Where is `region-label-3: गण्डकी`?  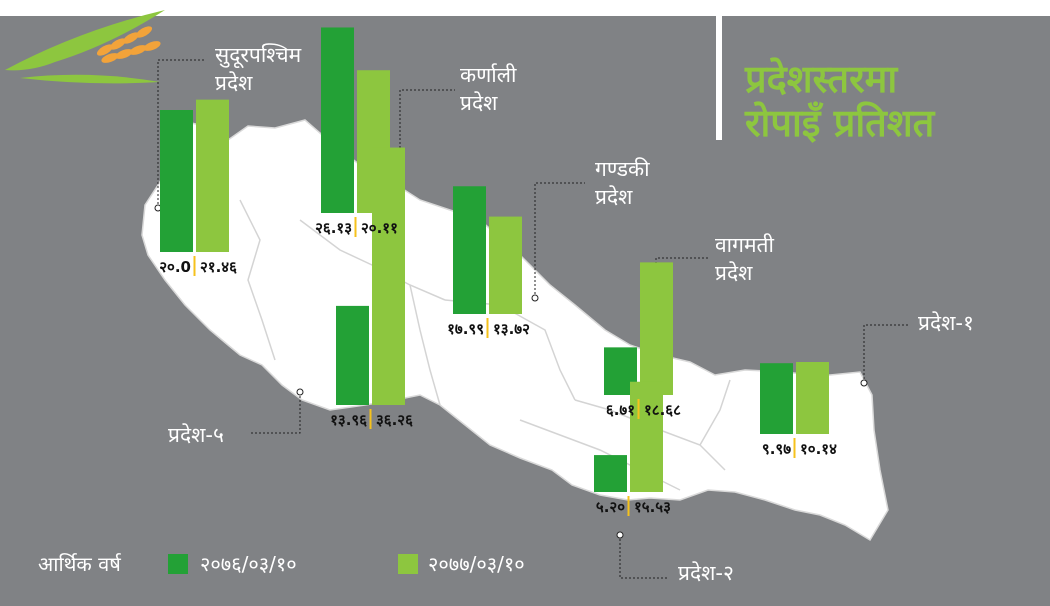 region-label-3: गण्डकी is located at coordinates (622, 169).